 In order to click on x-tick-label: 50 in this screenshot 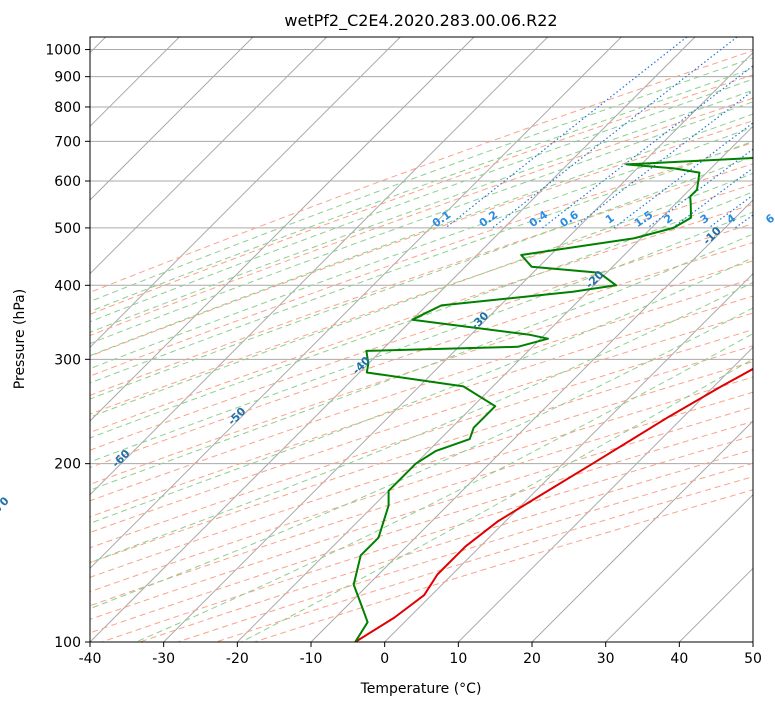, I will do `click(753, 659)`.